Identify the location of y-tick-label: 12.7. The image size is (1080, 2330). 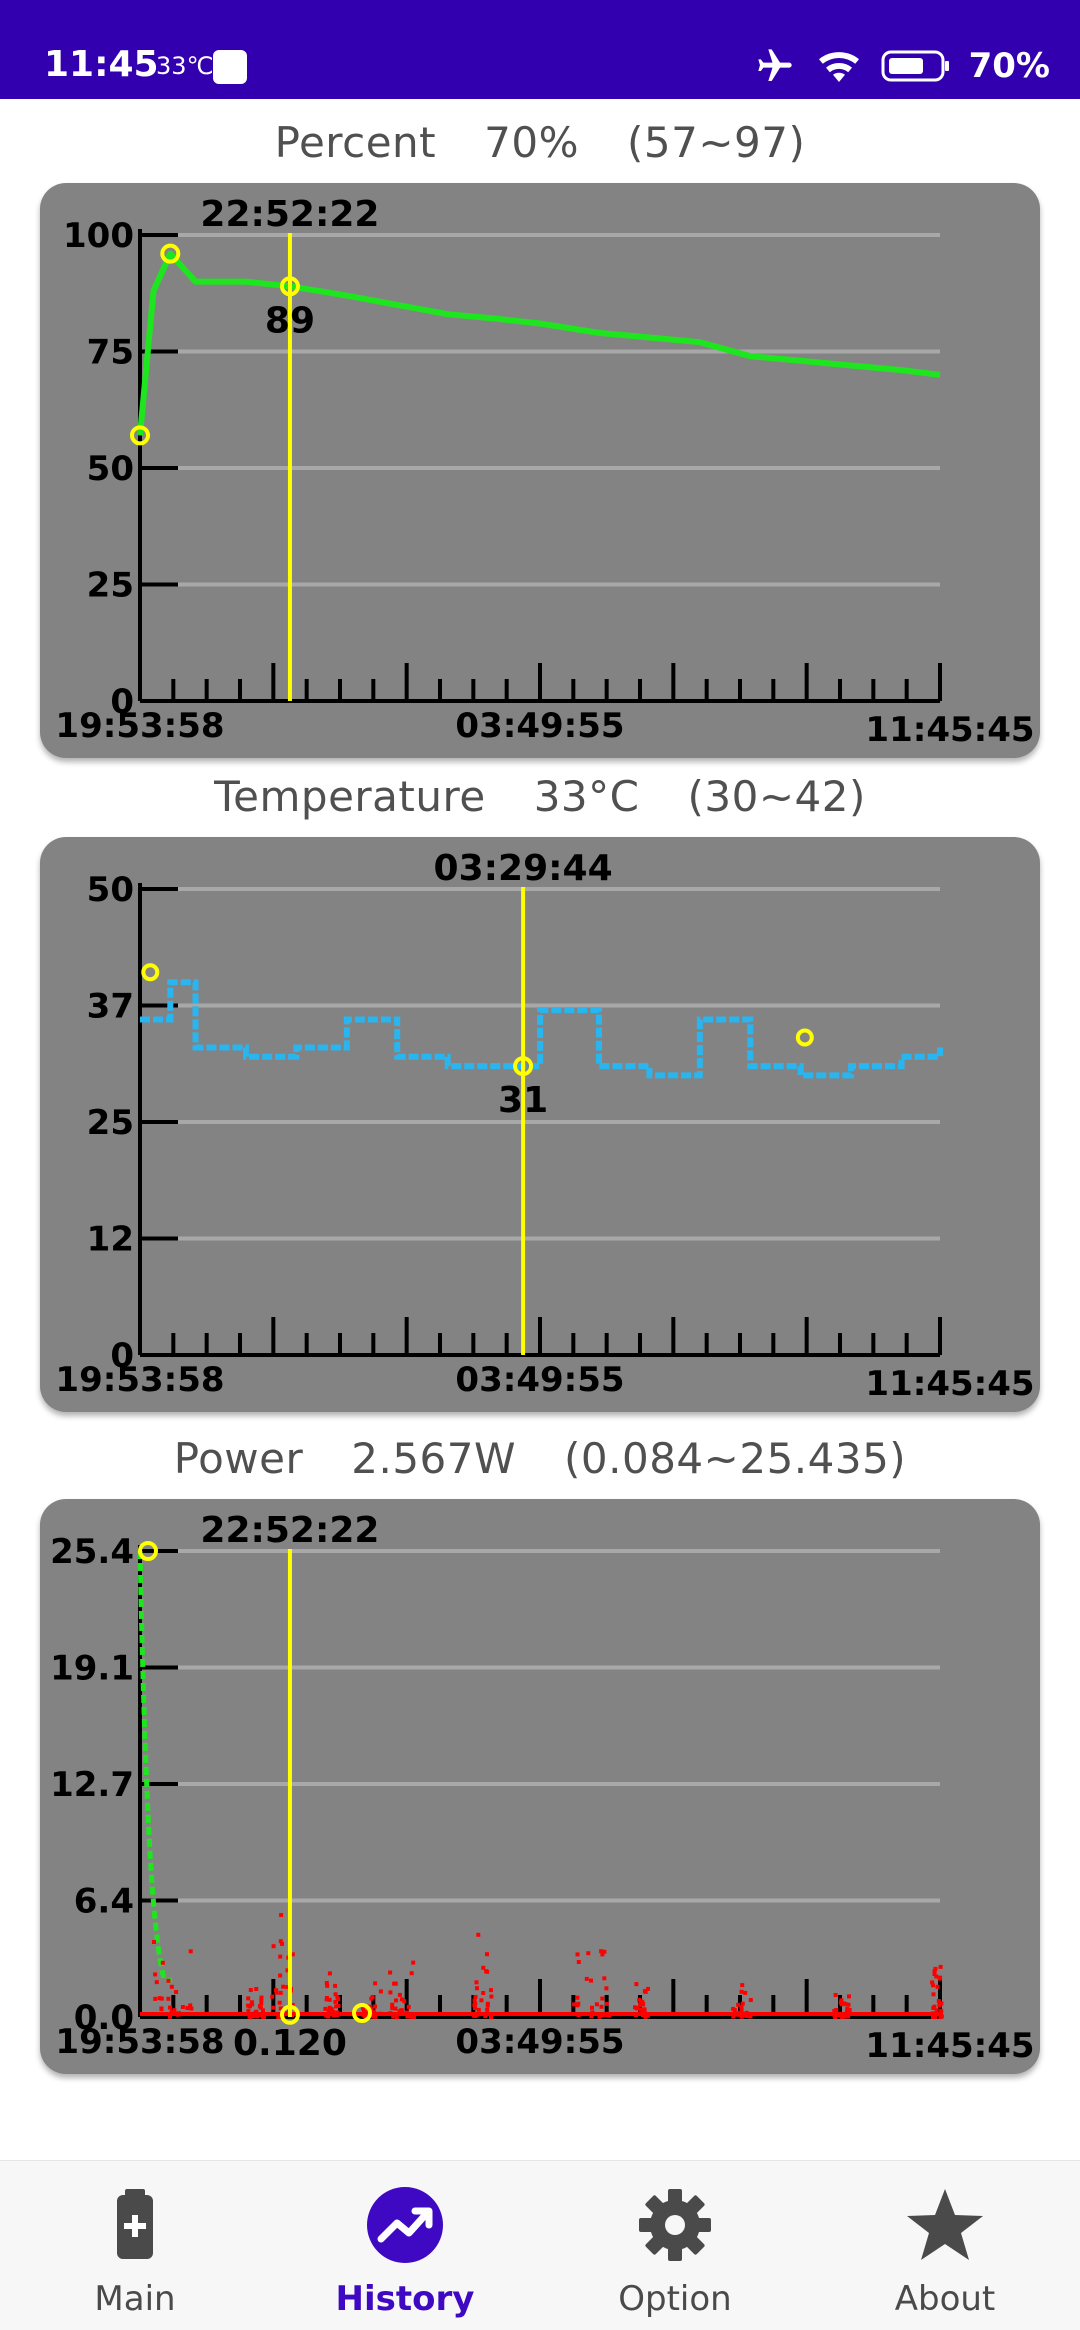
(92, 1785).